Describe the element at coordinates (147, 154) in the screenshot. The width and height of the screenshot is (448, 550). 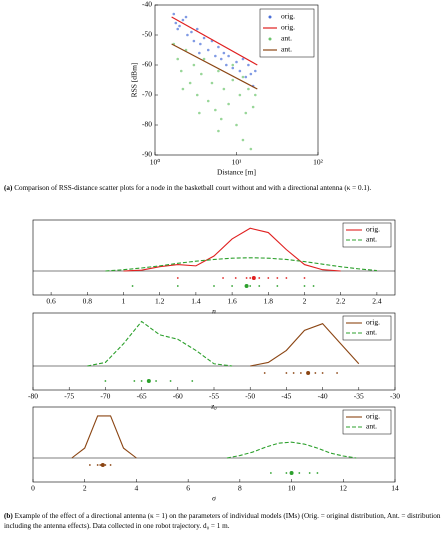
I see `y-tick-label: -90` at that location.